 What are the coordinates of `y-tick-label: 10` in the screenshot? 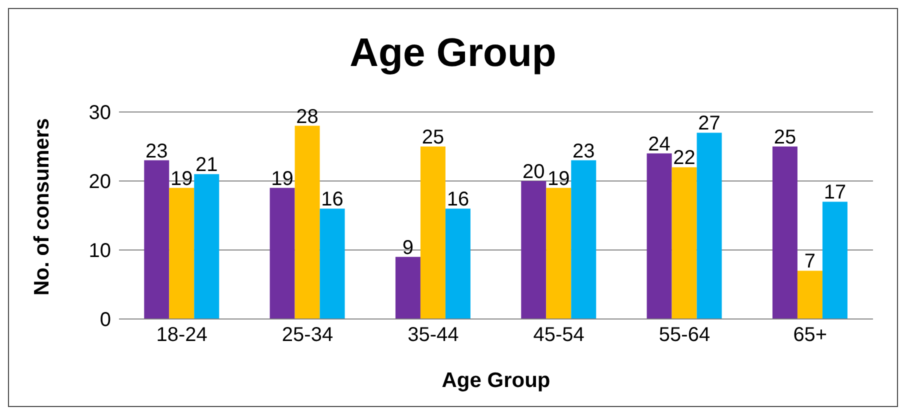 It's located at (99, 251).